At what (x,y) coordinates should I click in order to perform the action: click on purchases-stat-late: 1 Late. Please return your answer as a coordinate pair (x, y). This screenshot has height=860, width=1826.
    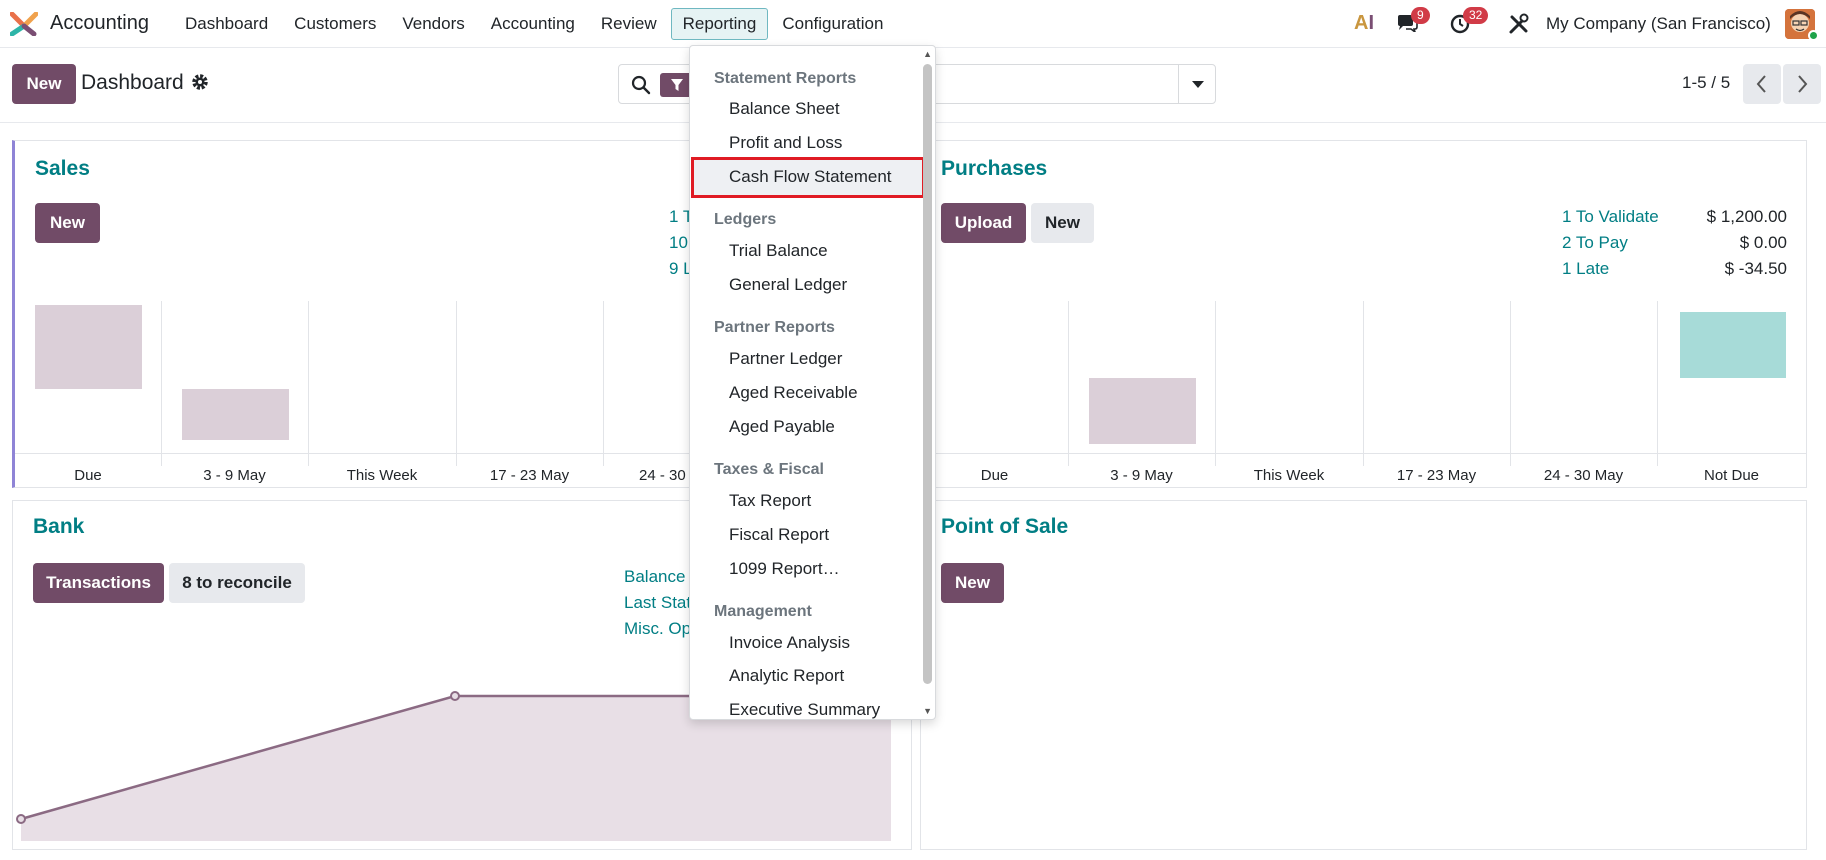
    Looking at the image, I should click on (1586, 268).